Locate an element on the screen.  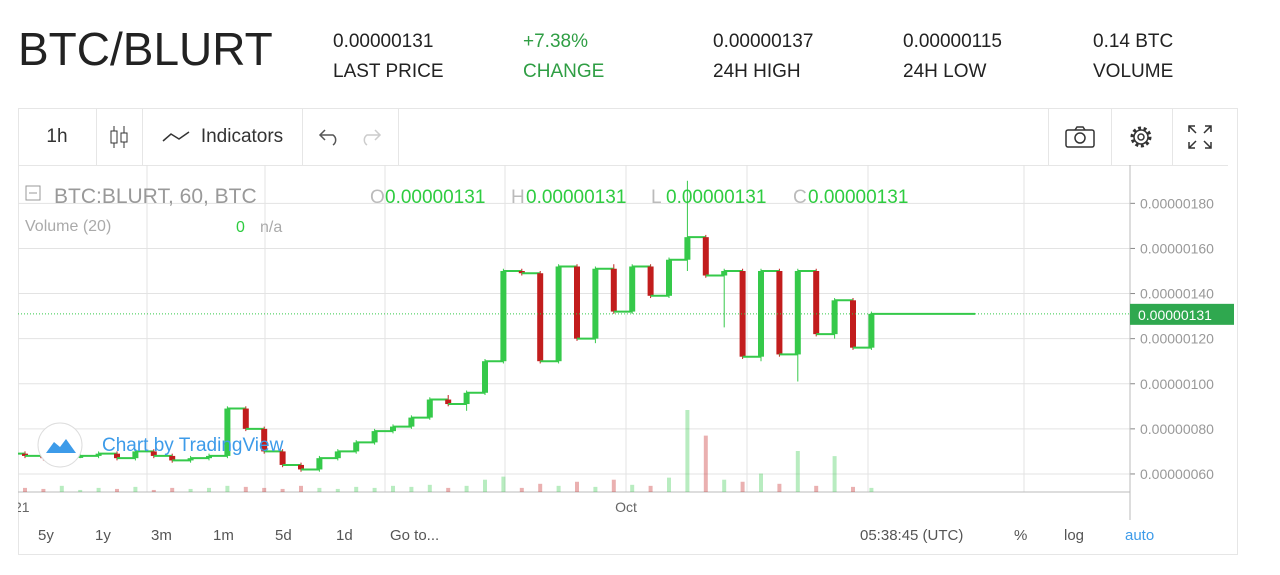
range-button: 1d is located at coordinates (344, 535).